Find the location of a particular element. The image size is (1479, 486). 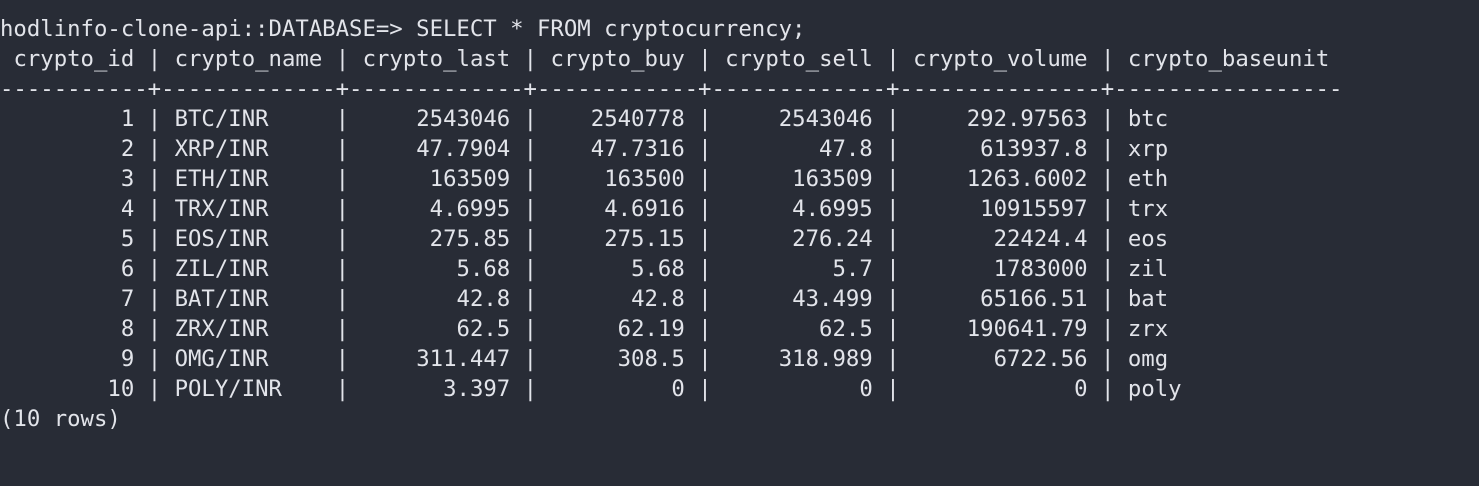

cell-crypto-name: ZRX/INR is located at coordinates (221, 329).